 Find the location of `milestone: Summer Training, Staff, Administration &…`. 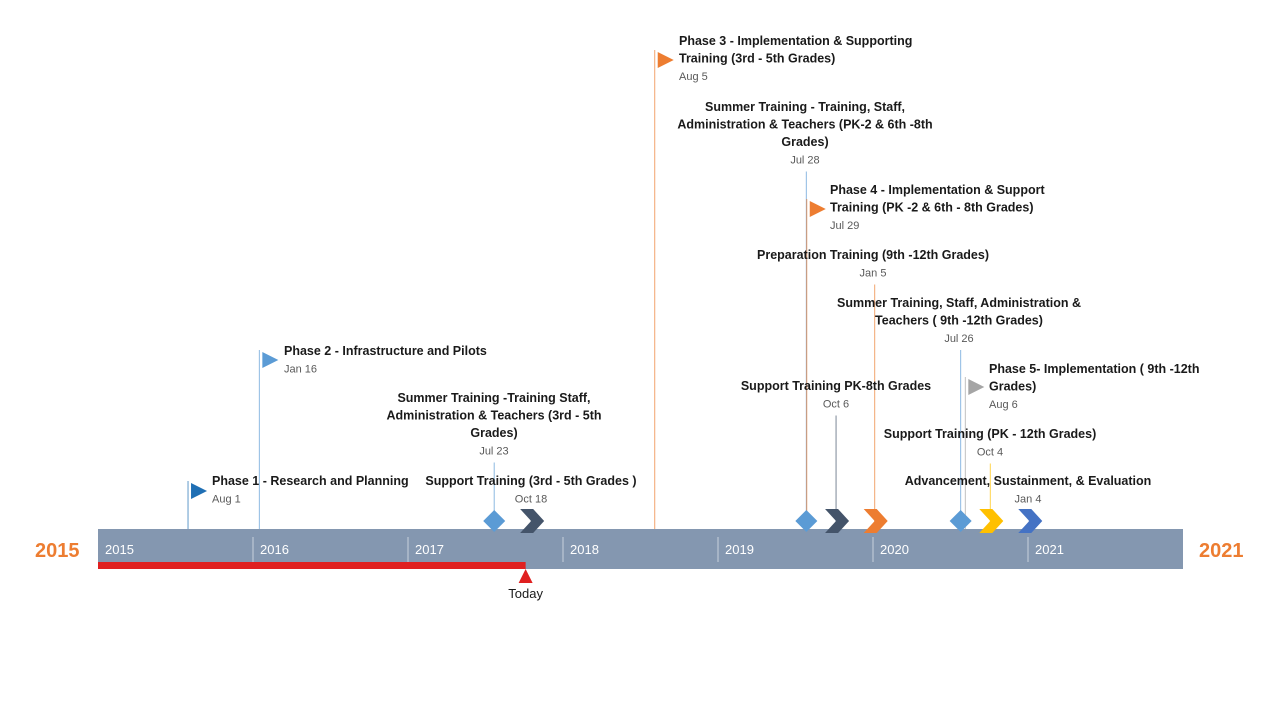

milestone: Summer Training, Staff, Administration &… is located at coordinates (959, 414).